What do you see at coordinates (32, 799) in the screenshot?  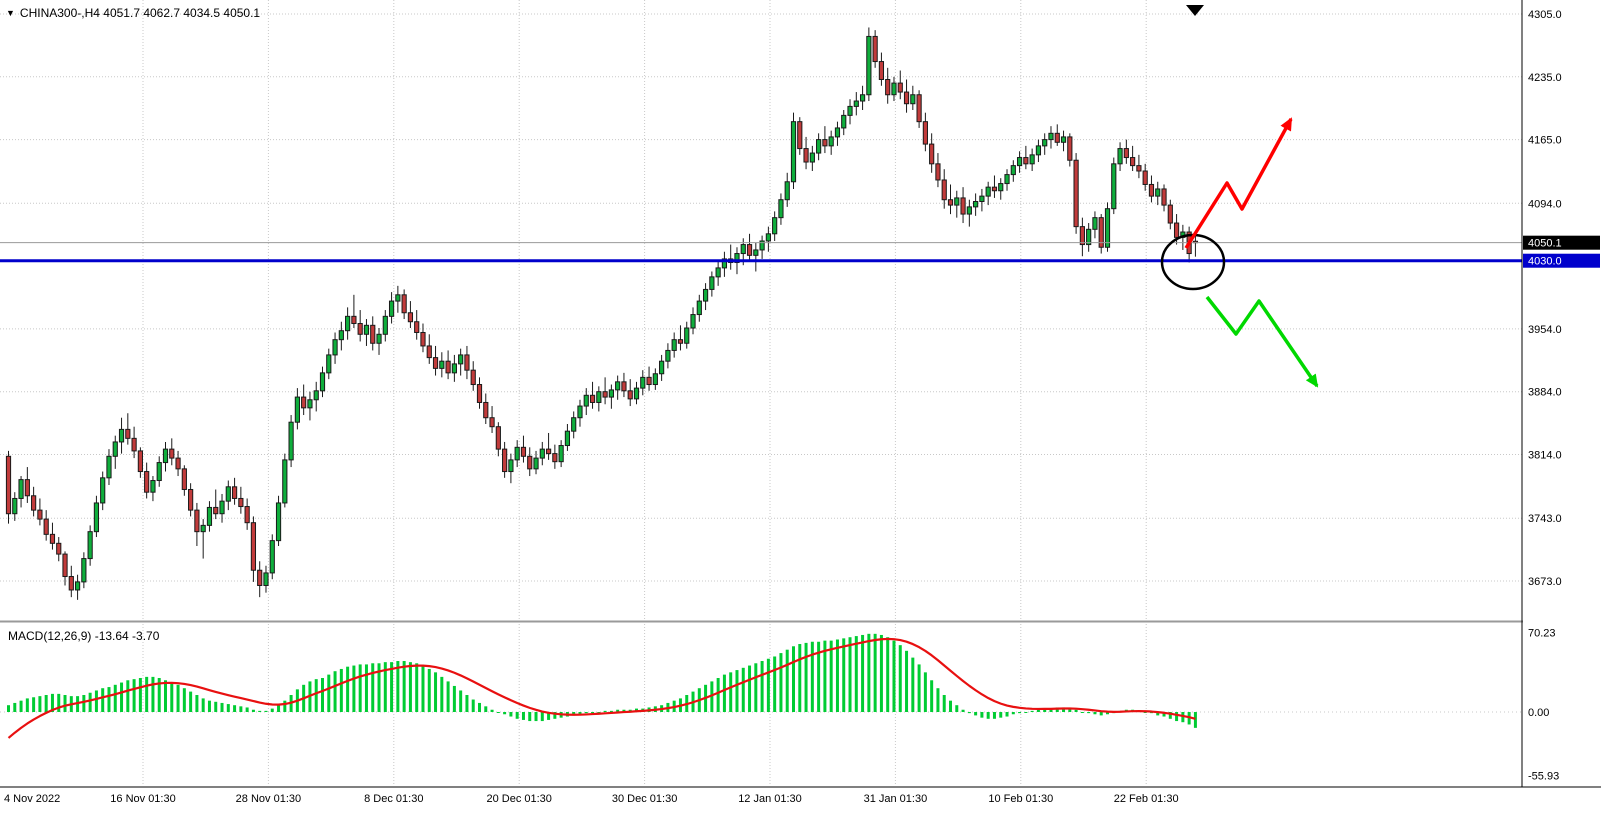 I see `time-tick-label: 4 Nov 2022` at bounding box center [32, 799].